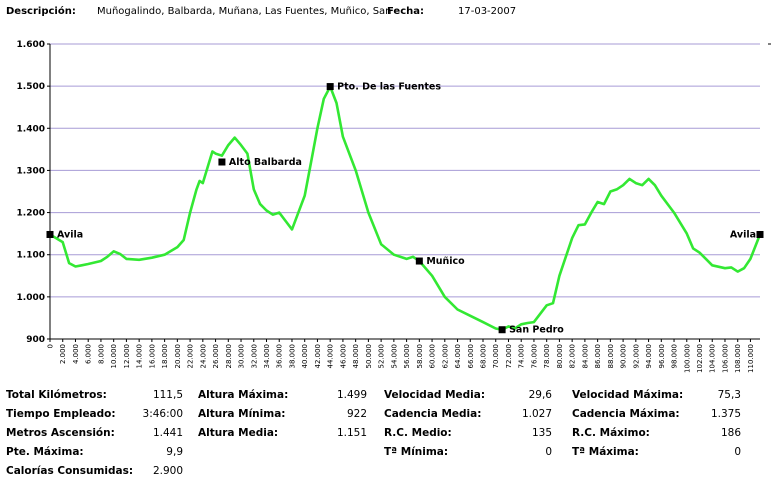 This screenshot has height=480, width=772. I want to click on x-tick-label: 88.000, so click(611, 356).